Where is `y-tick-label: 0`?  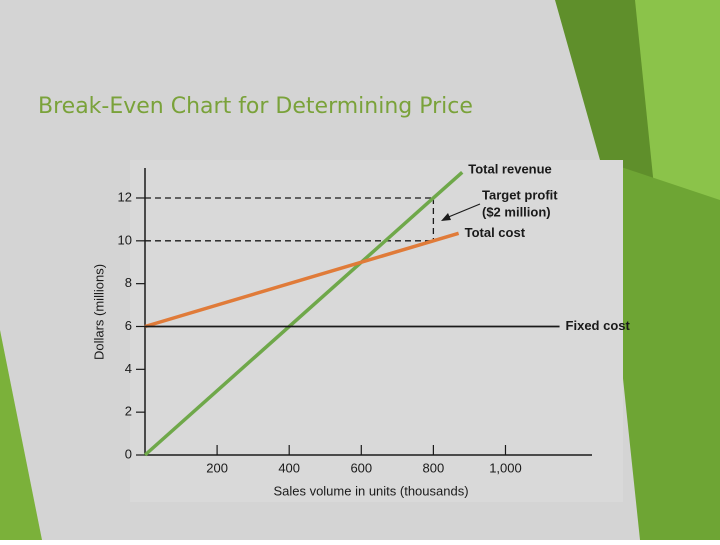 y-tick-label: 0 is located at coordinates (128, 453).